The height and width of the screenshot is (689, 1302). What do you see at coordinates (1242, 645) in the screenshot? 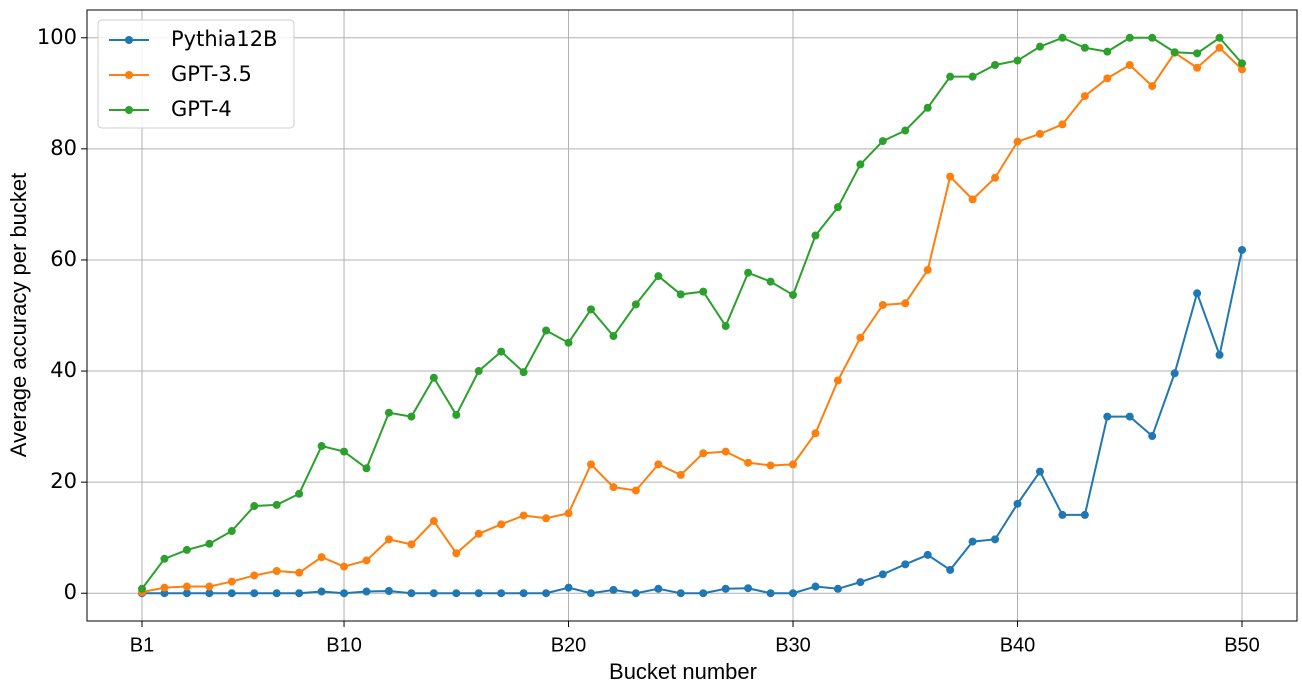
I see `x-tick-label: B50` at bounding box center [1242, 645].